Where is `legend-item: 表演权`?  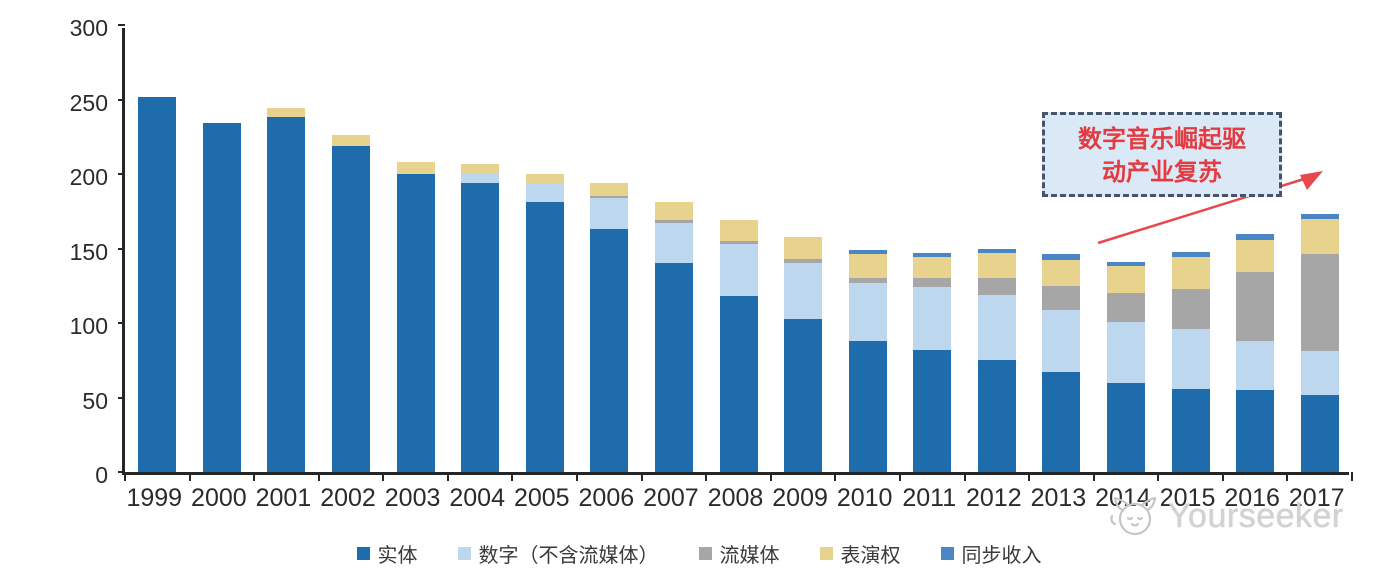 legend-item: 表演权 is located at coordinates (860, 553).